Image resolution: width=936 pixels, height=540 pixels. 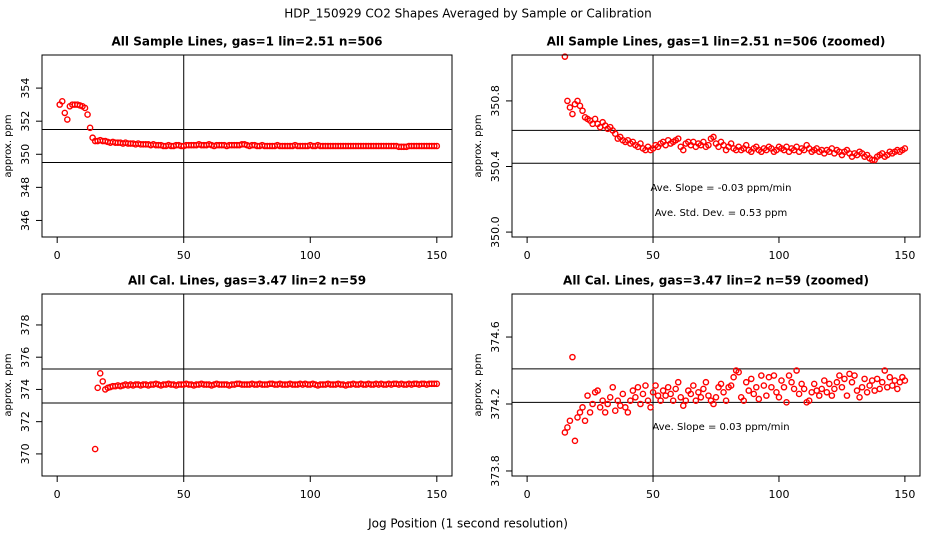 I want to click on y-tick-label: 346, so click(x=25, y=220).